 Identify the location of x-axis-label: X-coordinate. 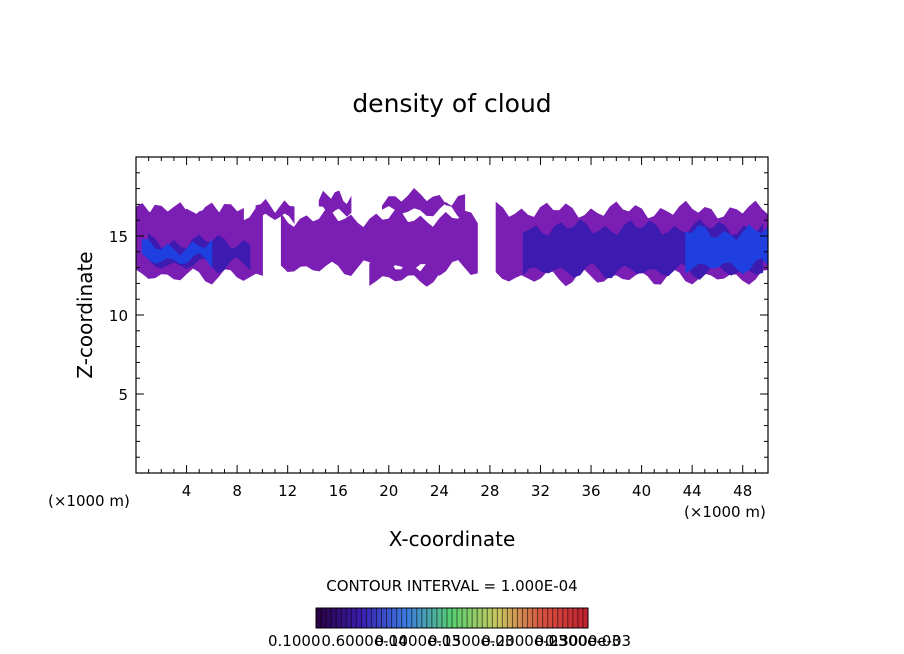
(452, 539).